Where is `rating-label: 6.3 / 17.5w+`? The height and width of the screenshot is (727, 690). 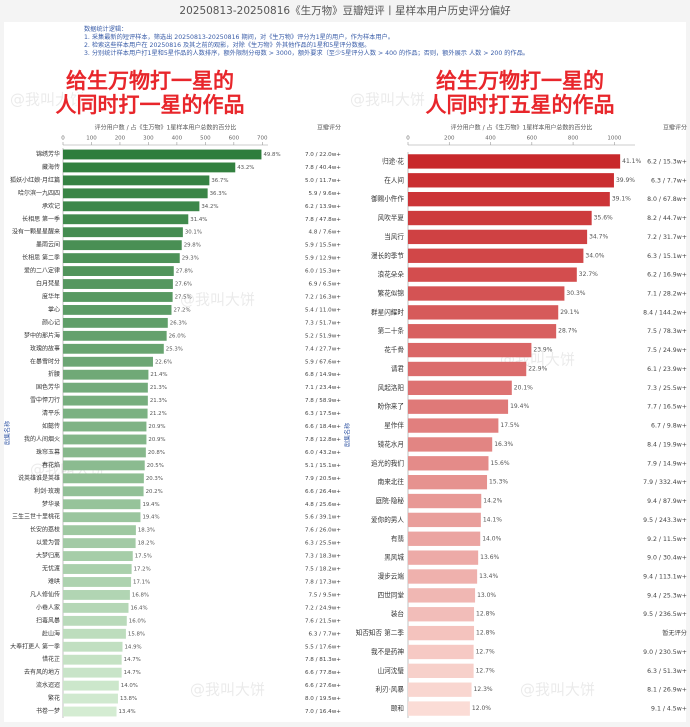
rating-label: 6.3 / 17.5w+ is located at coordinates (323, 414).